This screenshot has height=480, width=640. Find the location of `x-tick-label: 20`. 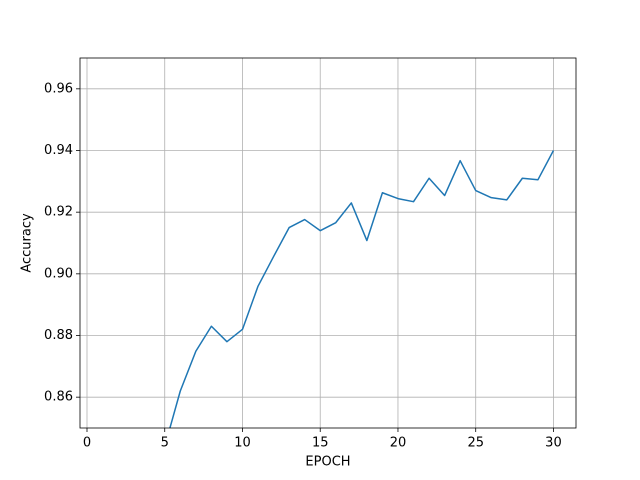

x-tick-label: 20 is located at coordinates (398, 443).